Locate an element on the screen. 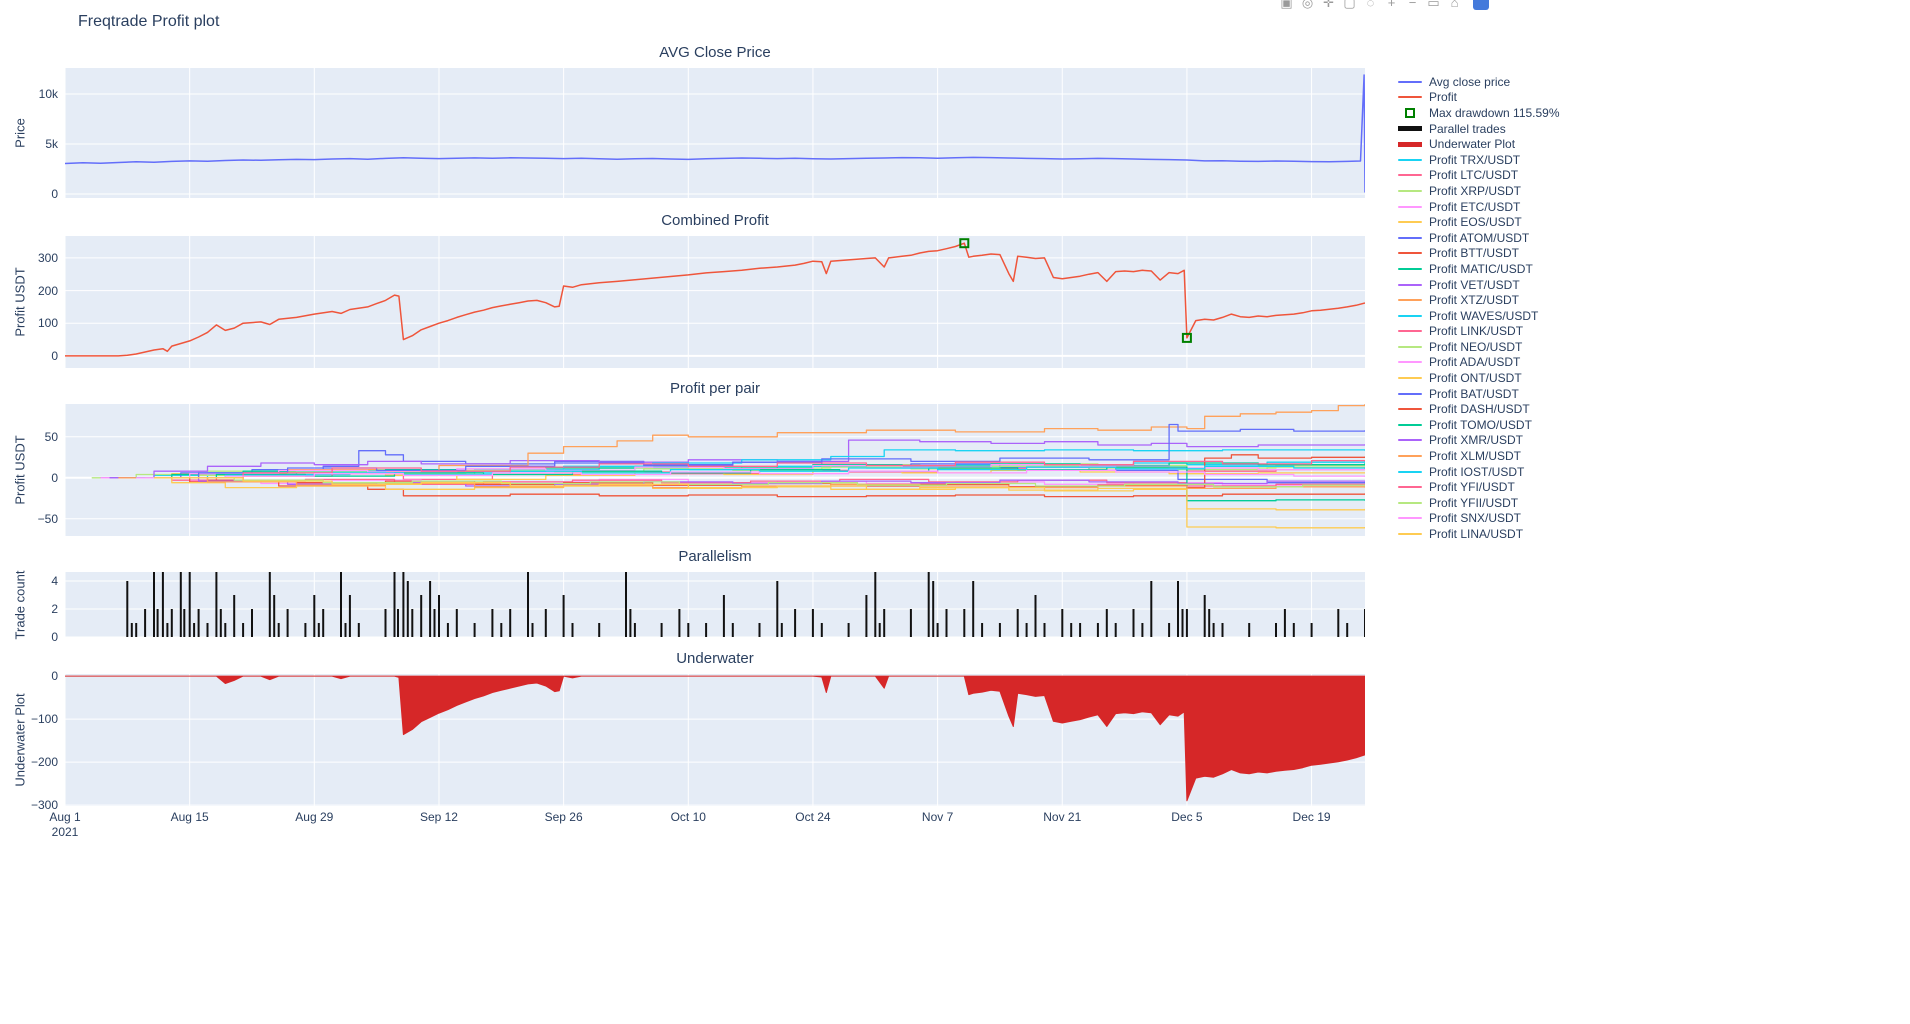  legend-item-profit-xrp-usdt: Profit XRP/USDT is located at coordinates (1479, 191).